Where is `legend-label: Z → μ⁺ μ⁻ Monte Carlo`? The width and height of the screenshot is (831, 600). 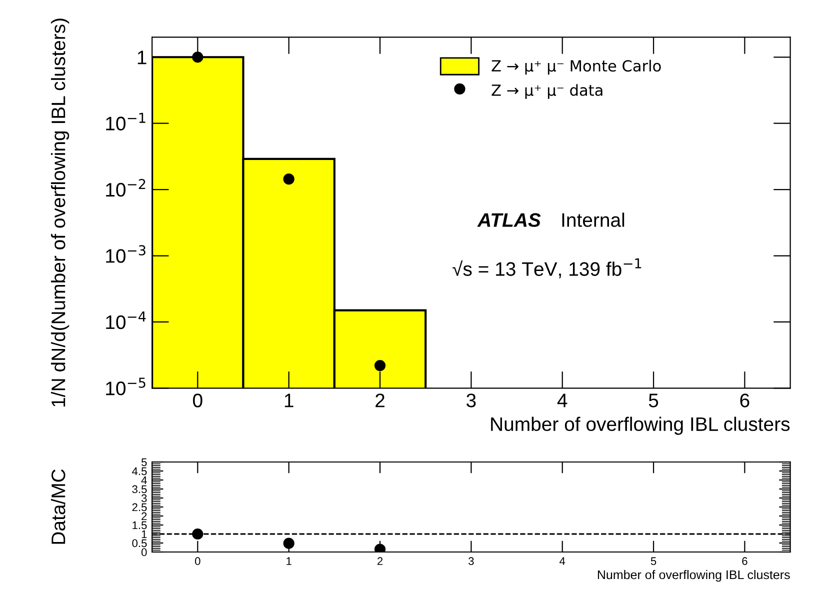
legend-label: Z → μ⁺ μ⁻ Monte Carlo is located at coordinates (576, 67).